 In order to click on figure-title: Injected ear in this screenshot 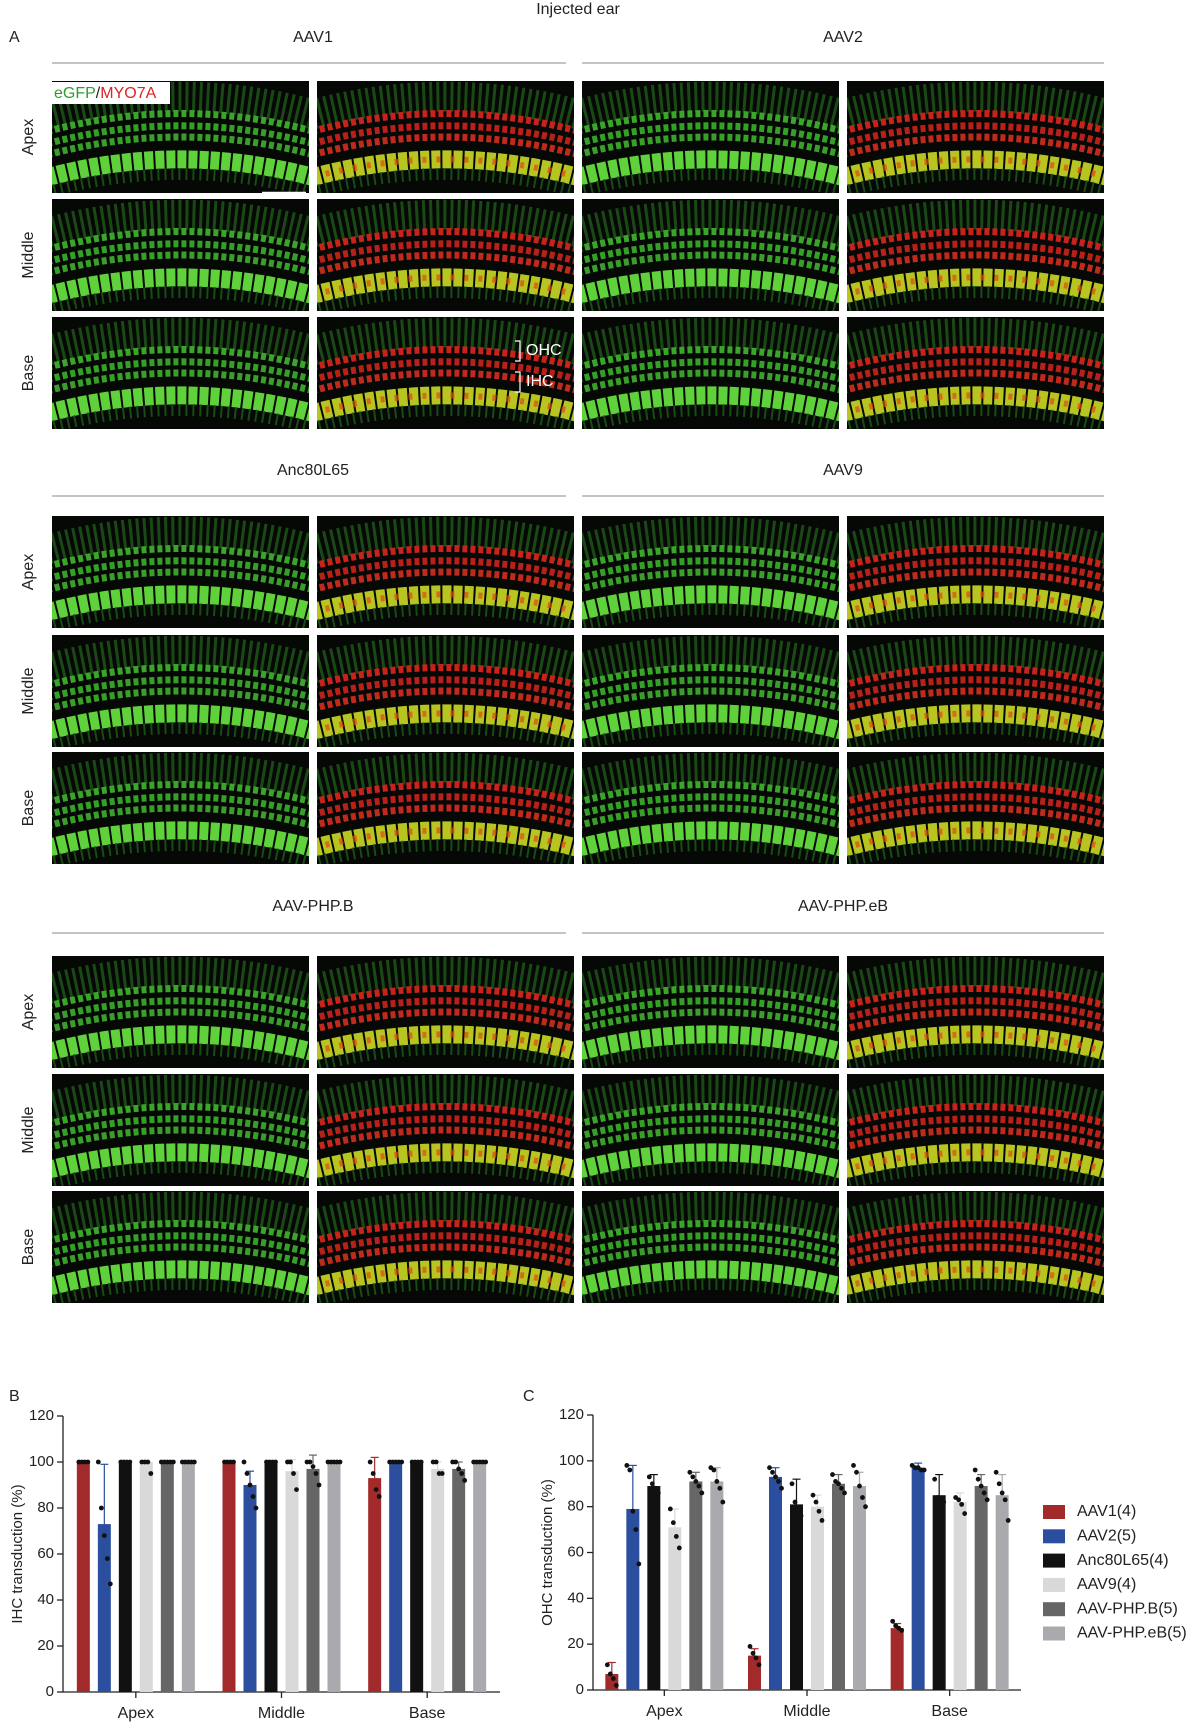, I will do `click(578, 9)`.